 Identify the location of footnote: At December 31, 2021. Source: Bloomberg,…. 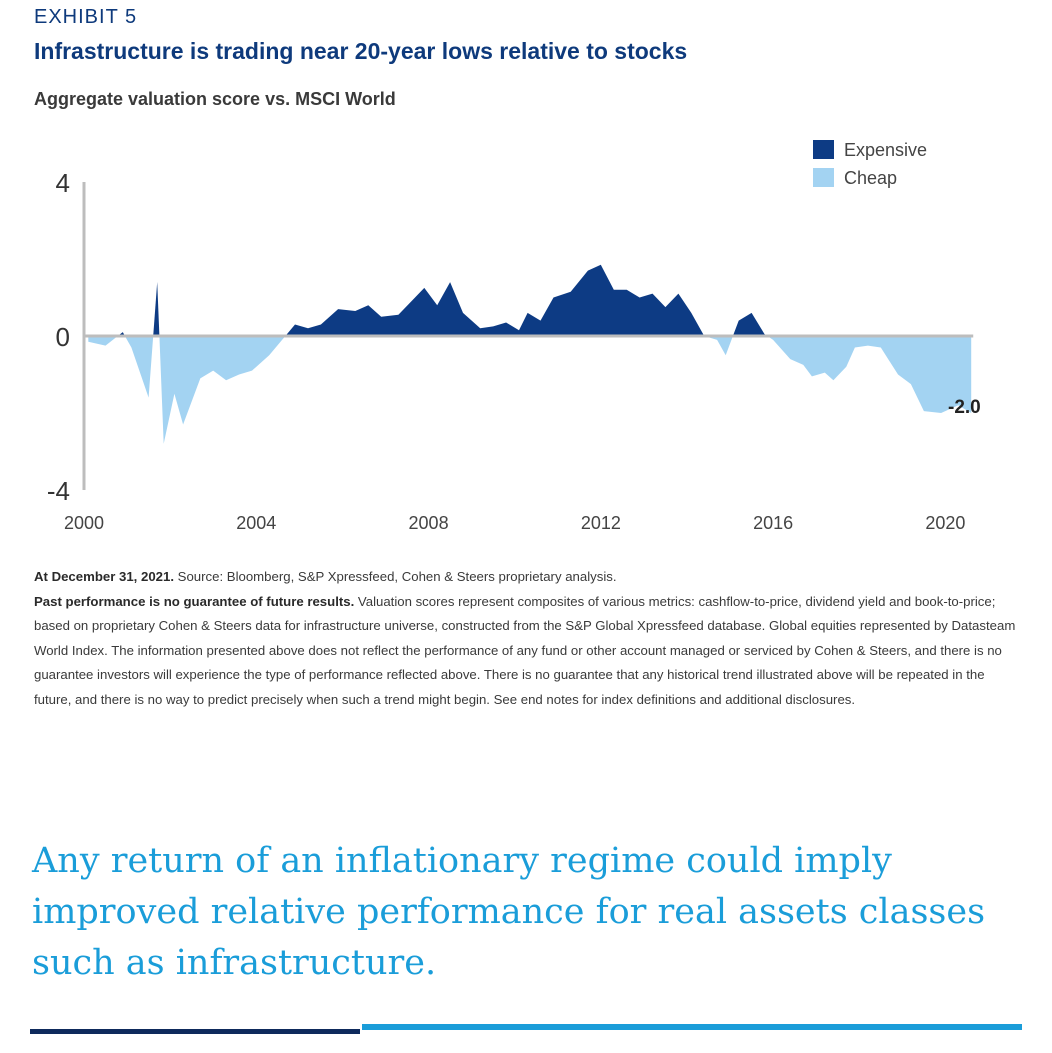
(526, 638).